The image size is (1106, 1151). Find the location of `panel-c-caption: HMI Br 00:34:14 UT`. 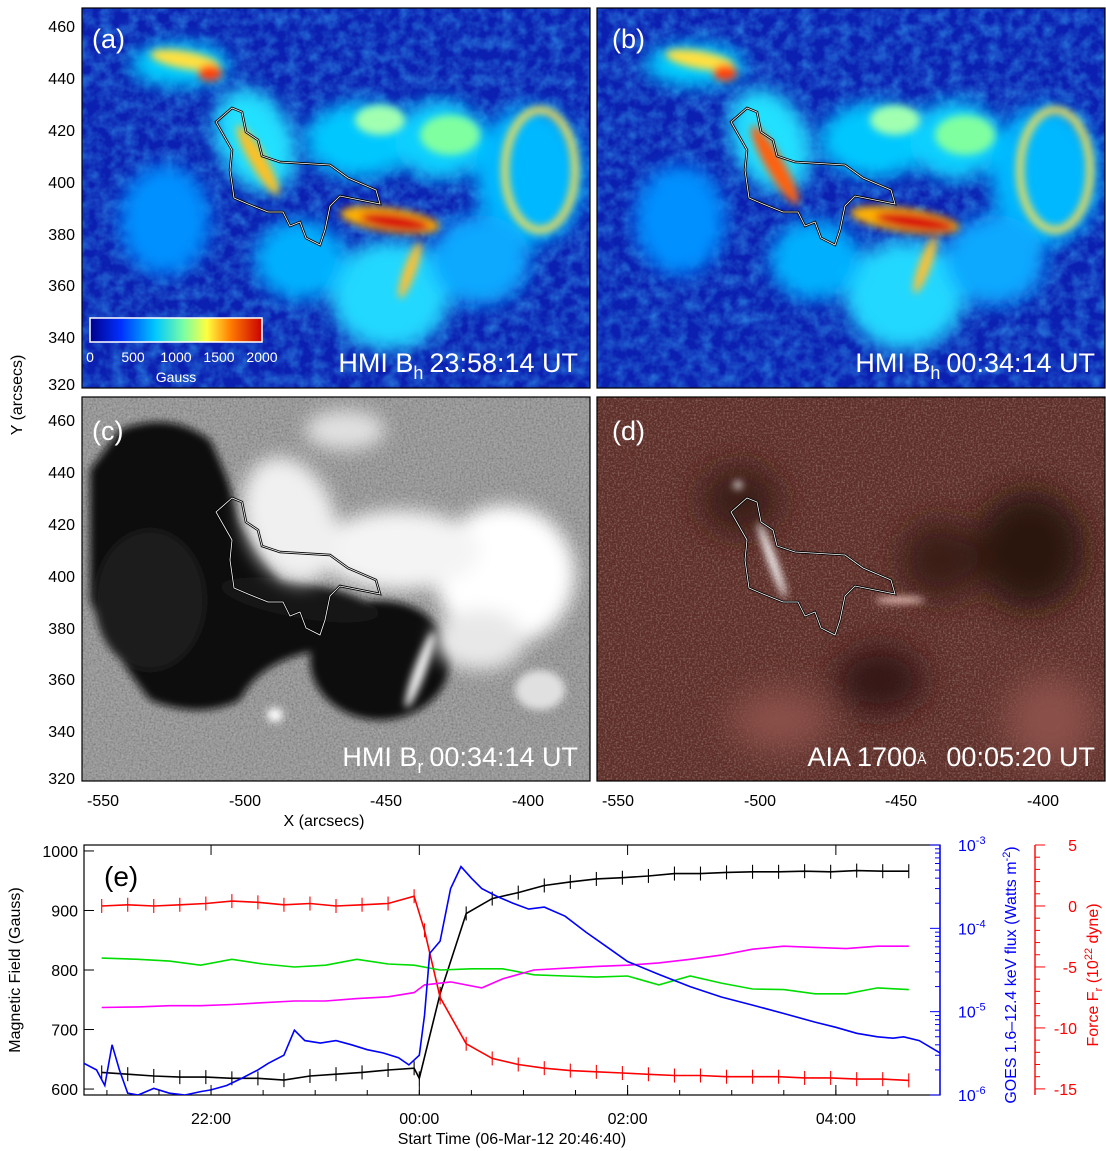

panel-c-caption: HMI Br 00:34:14 UT is located at coordinates (460, 759).